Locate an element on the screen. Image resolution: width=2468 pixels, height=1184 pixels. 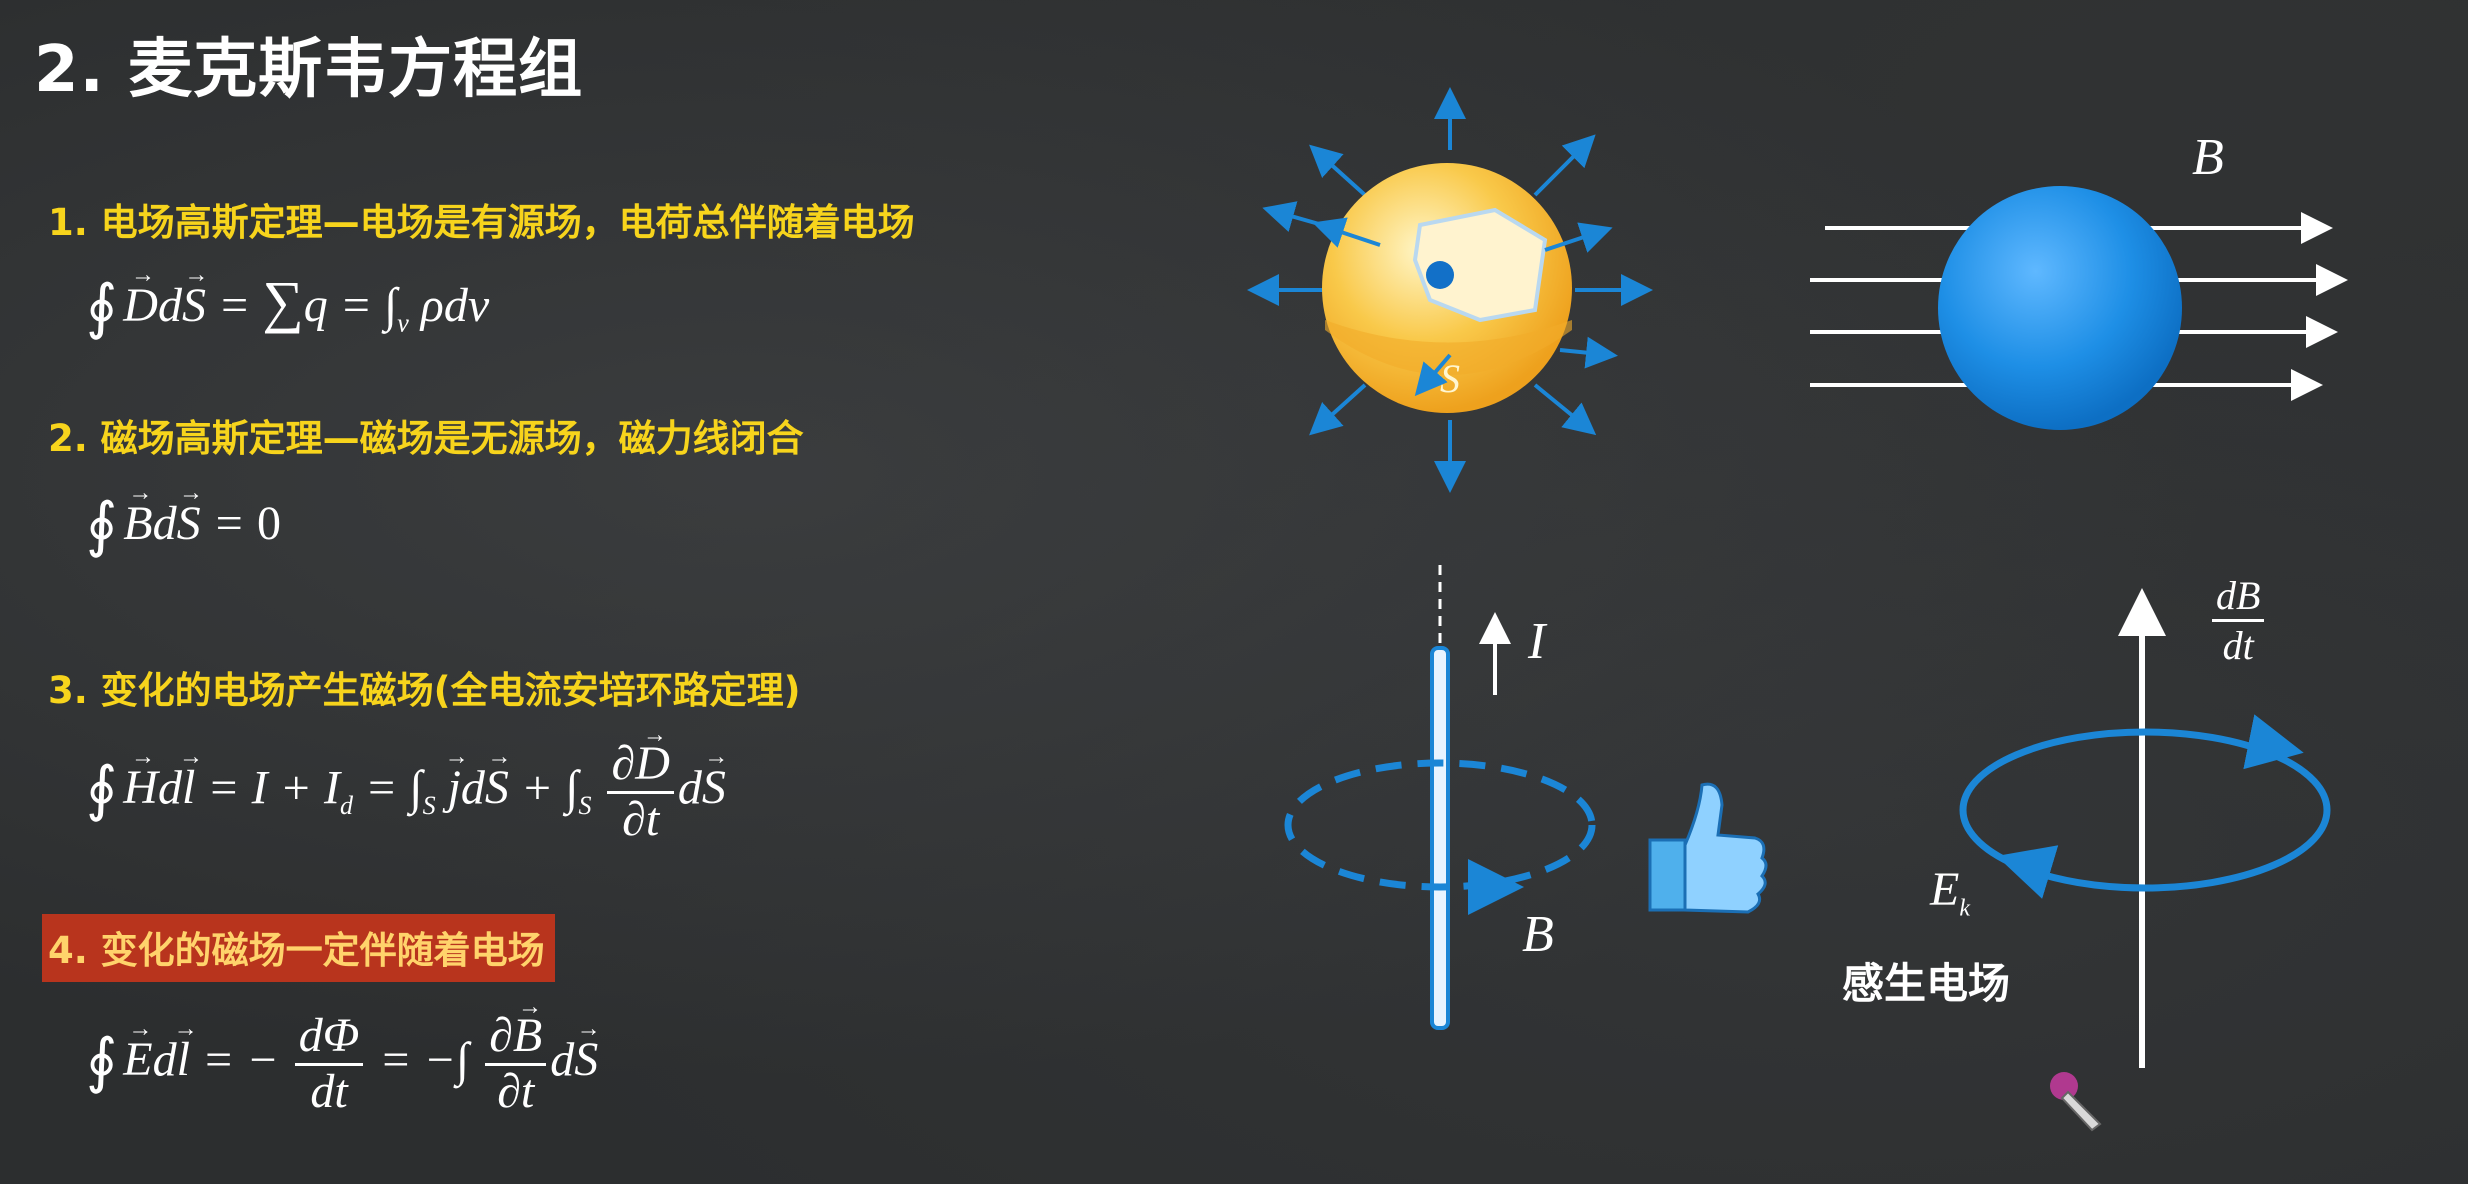
induced-field-label: 感生电场 is located at coordinates (1926, 983).